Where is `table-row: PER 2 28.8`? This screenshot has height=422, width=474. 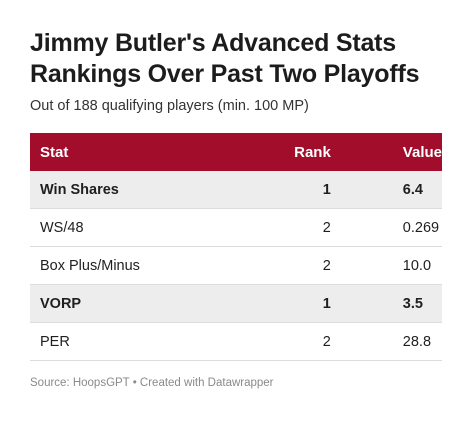
table-row: PER 2 28.8 is located at coordinates (236, 341).